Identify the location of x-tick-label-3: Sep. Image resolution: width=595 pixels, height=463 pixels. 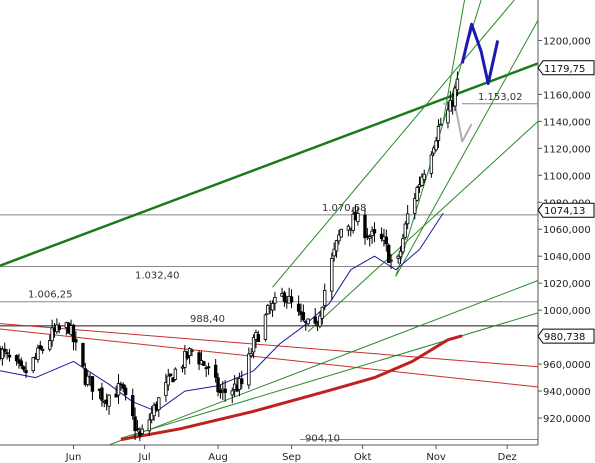
(291, 457).